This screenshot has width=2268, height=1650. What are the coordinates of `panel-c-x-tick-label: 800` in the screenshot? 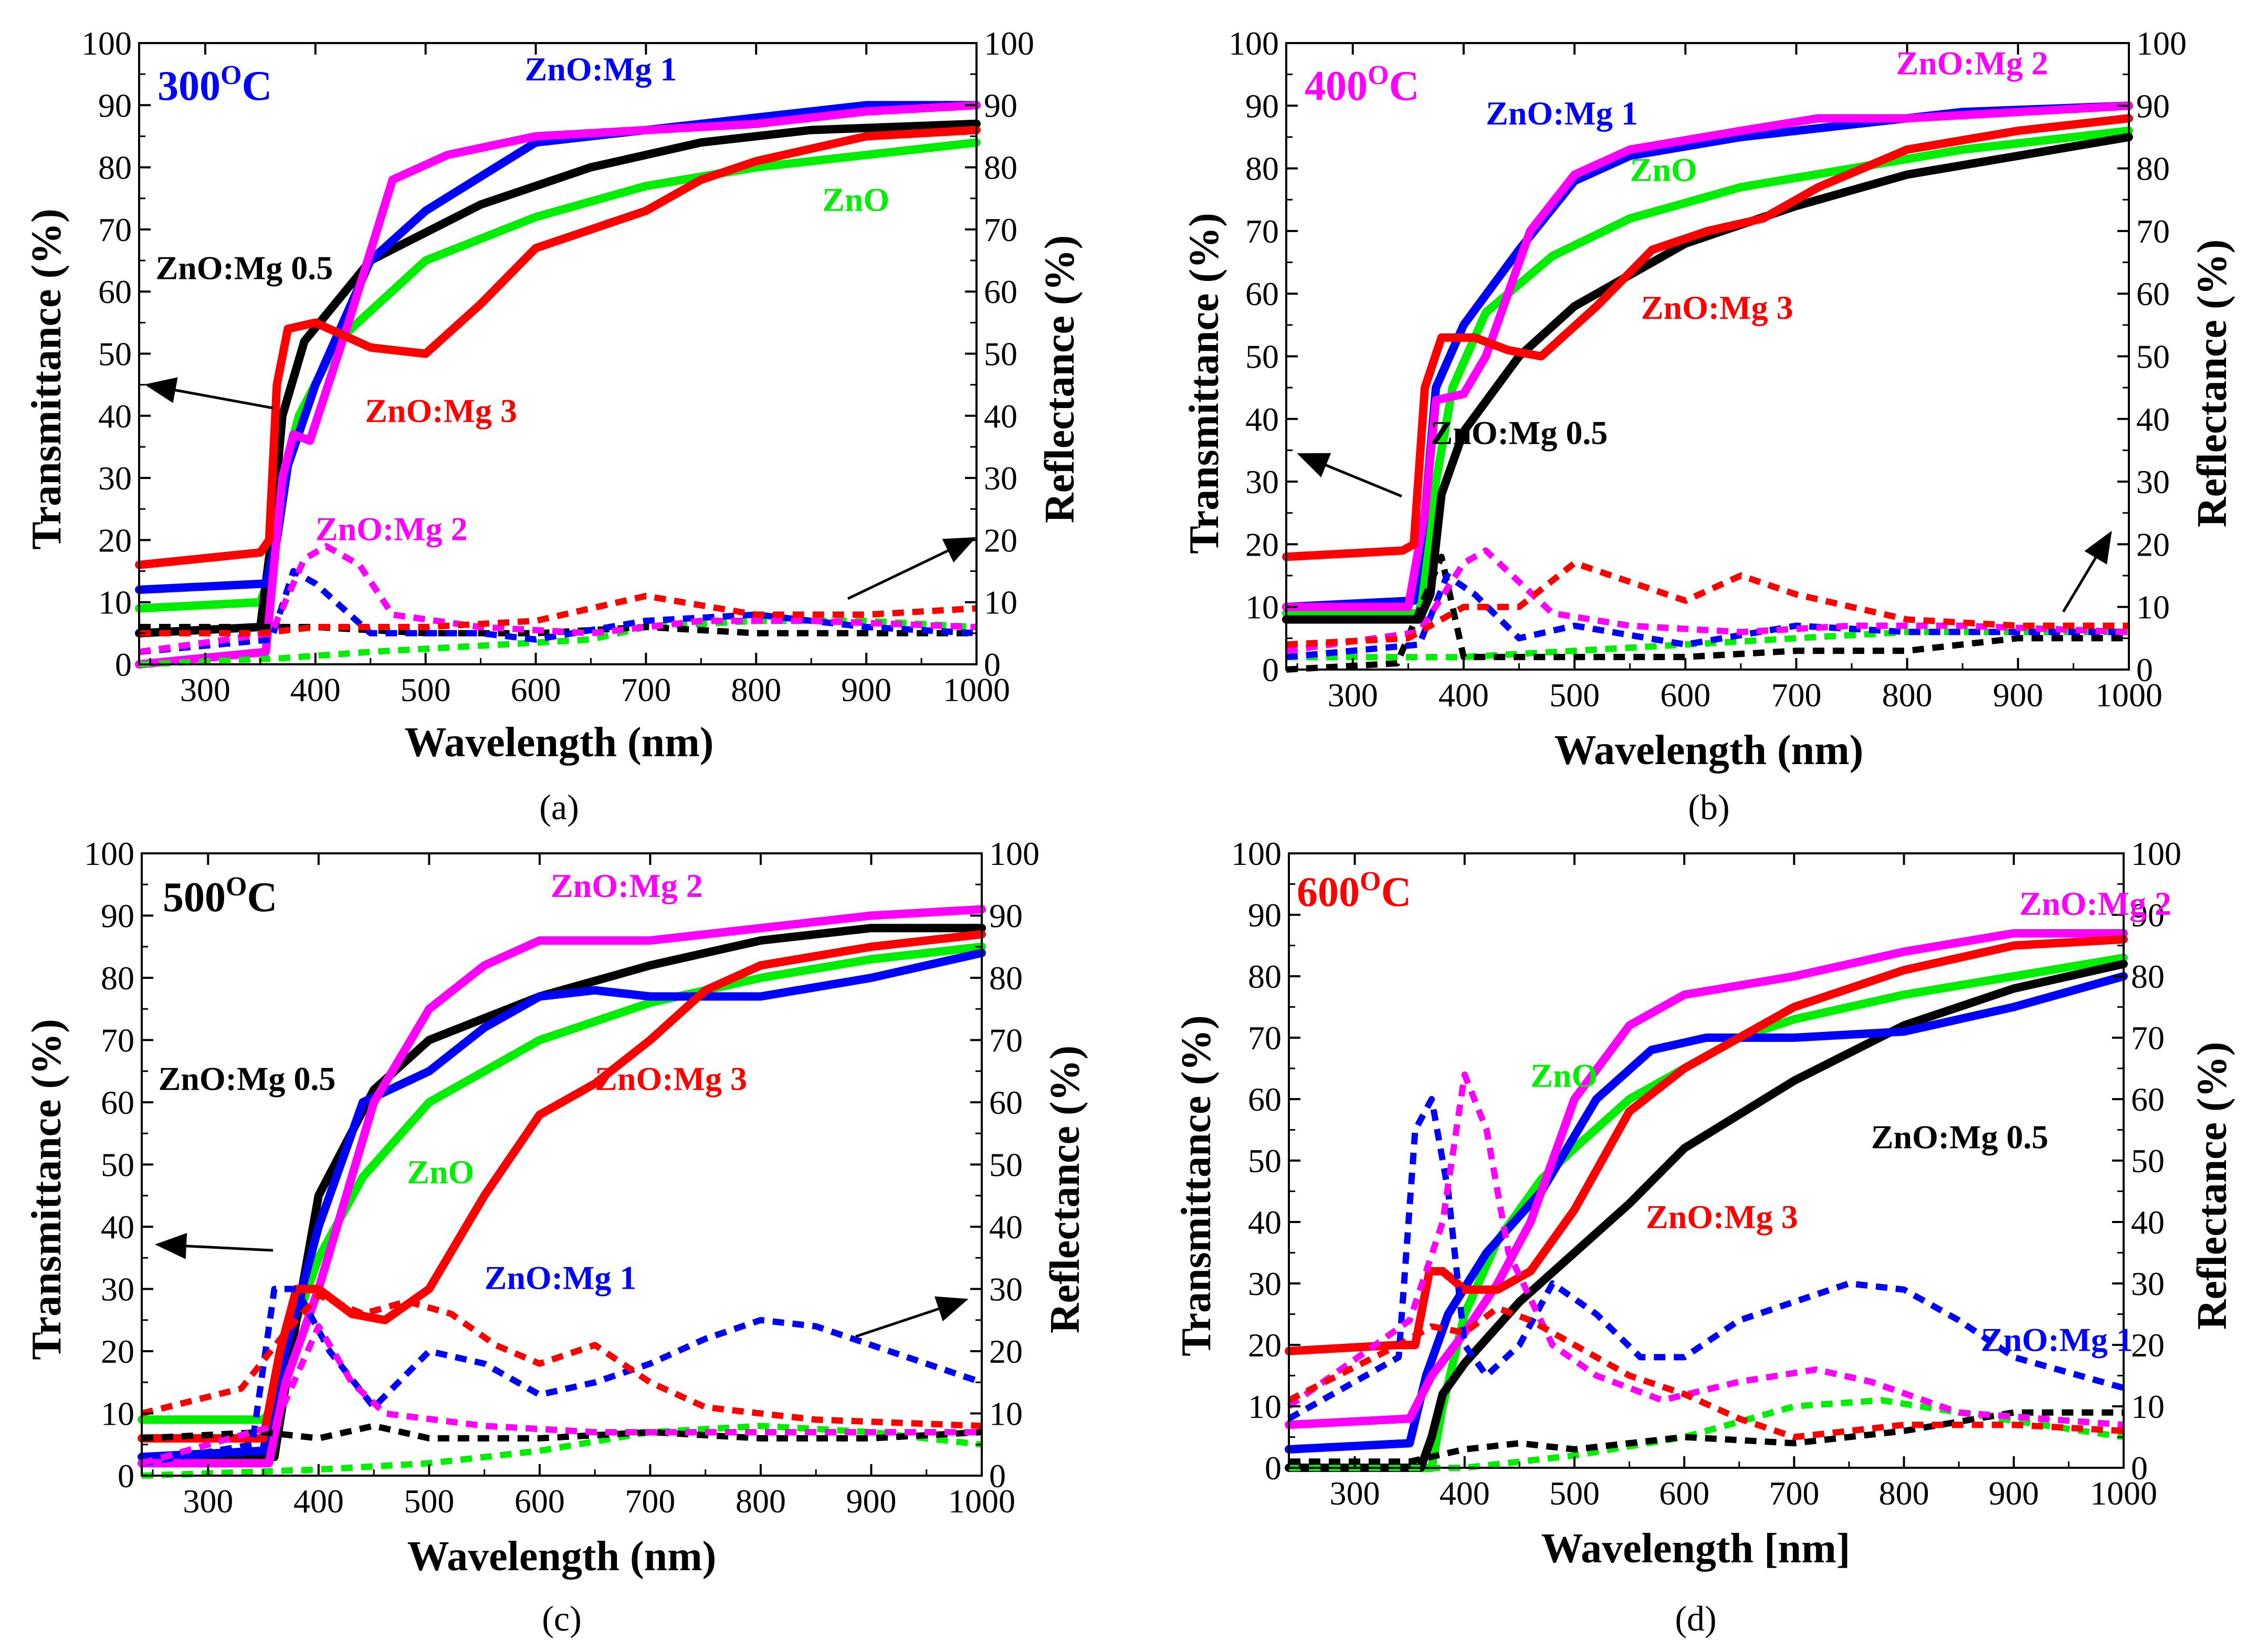 It's located at (761, 1501).